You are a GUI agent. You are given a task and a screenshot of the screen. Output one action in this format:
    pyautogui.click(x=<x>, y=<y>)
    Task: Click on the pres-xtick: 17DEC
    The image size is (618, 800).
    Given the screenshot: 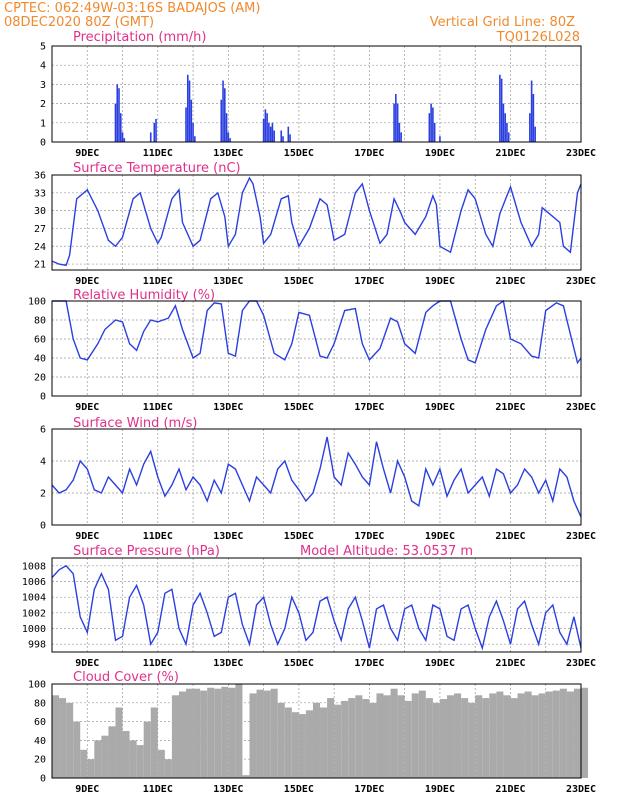 What is the action you would take?
    pyautogui.click(x=369, y=663)
    